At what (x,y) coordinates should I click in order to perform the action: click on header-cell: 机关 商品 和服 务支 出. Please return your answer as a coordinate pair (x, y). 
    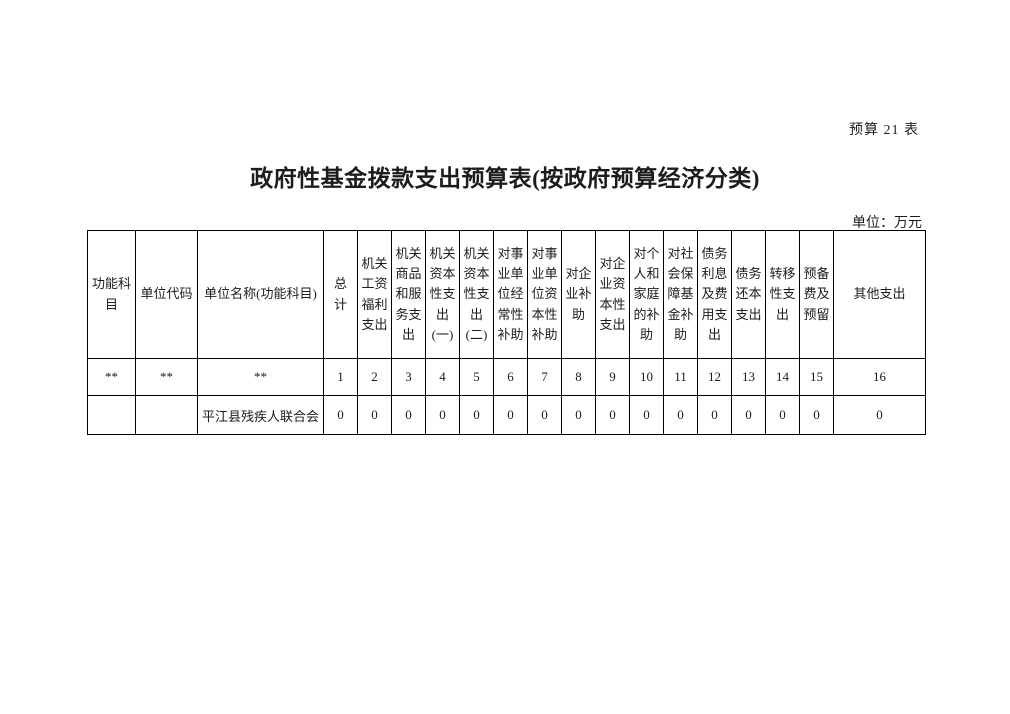
    Looking at the image, I should click on (408, 294).